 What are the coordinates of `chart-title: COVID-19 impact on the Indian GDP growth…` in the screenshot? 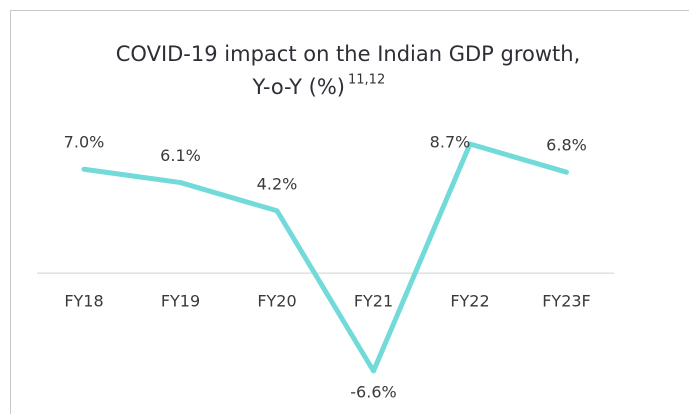 It's located at (348, 54).